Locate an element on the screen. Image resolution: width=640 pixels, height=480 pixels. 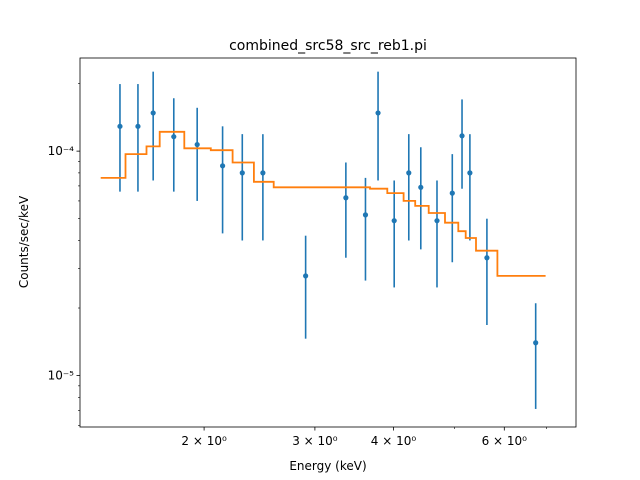
y-tick-label: 10⁻⁵ is located at coordinates (61, 376).